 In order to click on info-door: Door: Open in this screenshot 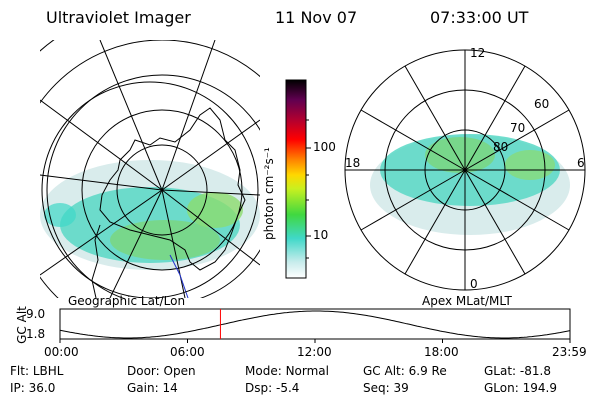, I will do `click(161, 371)`.